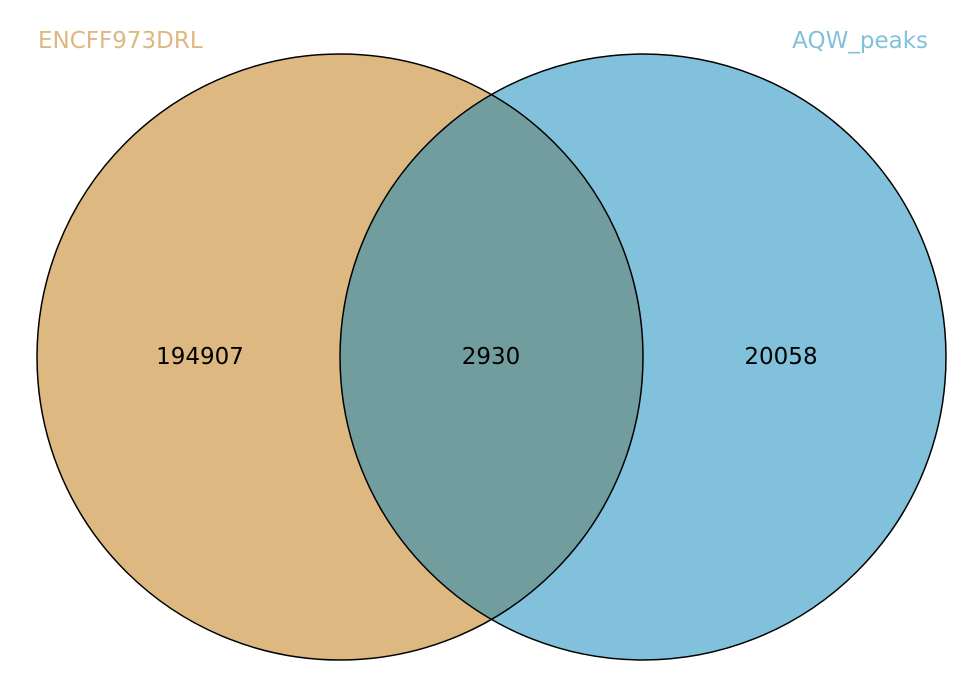 The height and width of the screenshot is (676, 967). What do you see at coordinates (200, 357) in the screenshot?
I see `count-left-only: 194907` at bounding box center [200, 357].